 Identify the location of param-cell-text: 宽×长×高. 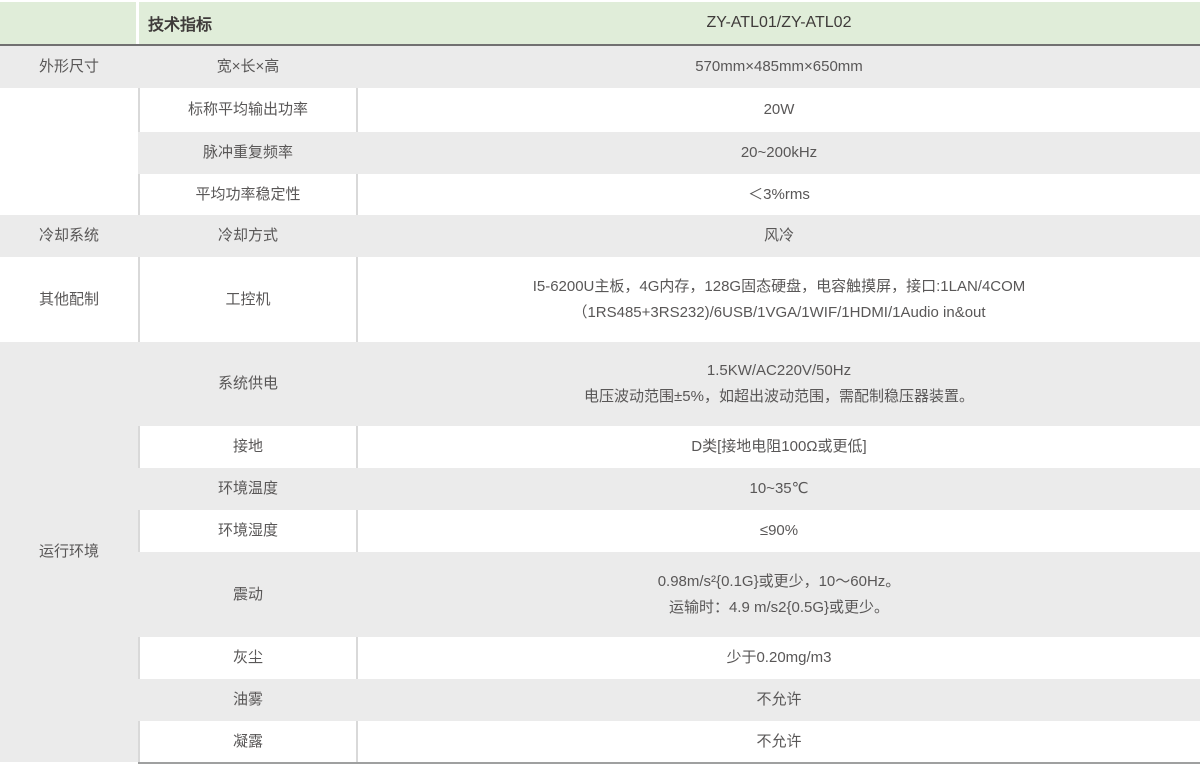
(248, 66).